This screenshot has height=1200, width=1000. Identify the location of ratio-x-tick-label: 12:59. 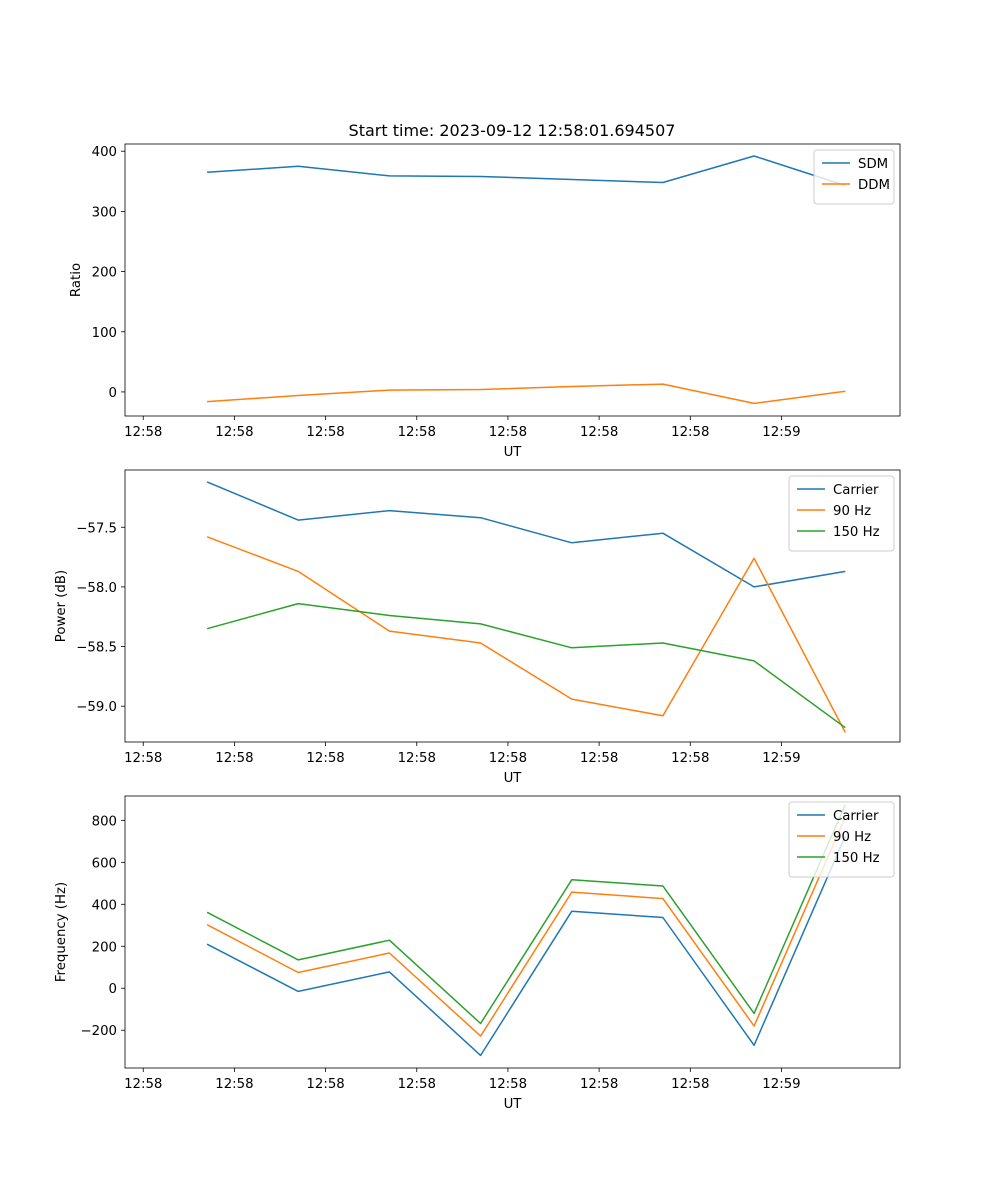
(781, 432).